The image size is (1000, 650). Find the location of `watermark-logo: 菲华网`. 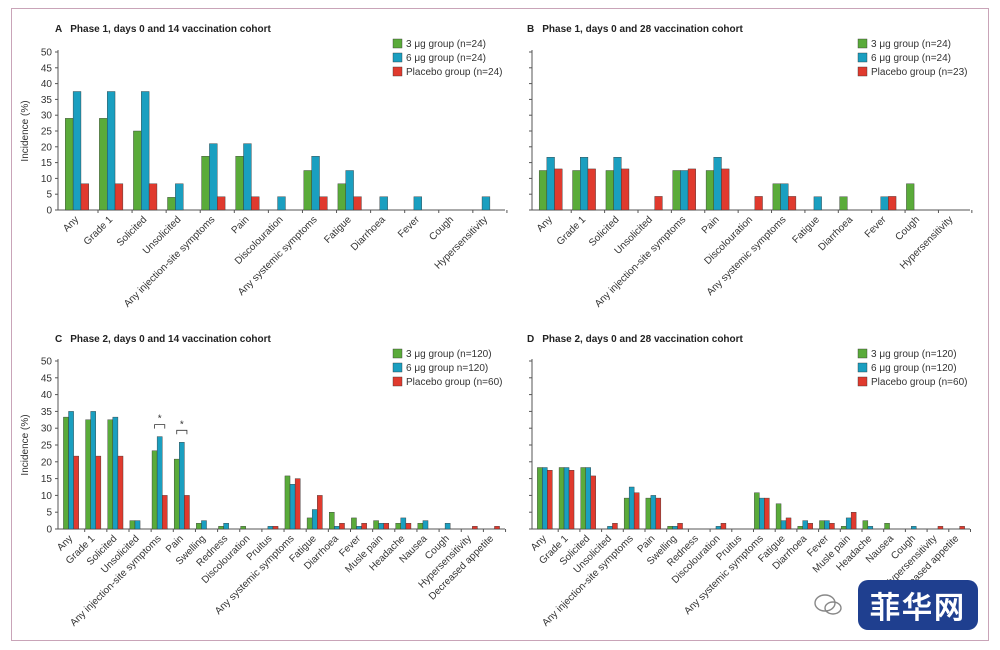

watermark-logo: 菲华网 is located at coordinates (918, 605).